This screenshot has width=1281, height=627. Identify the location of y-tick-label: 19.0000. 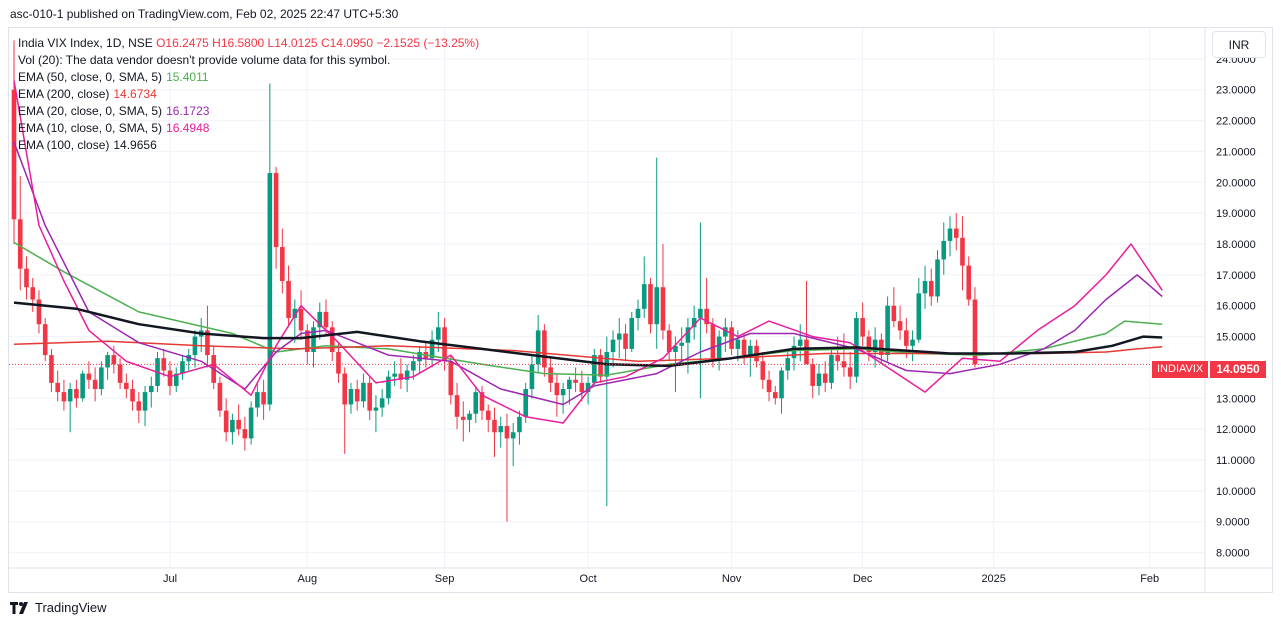
(1236, 214).